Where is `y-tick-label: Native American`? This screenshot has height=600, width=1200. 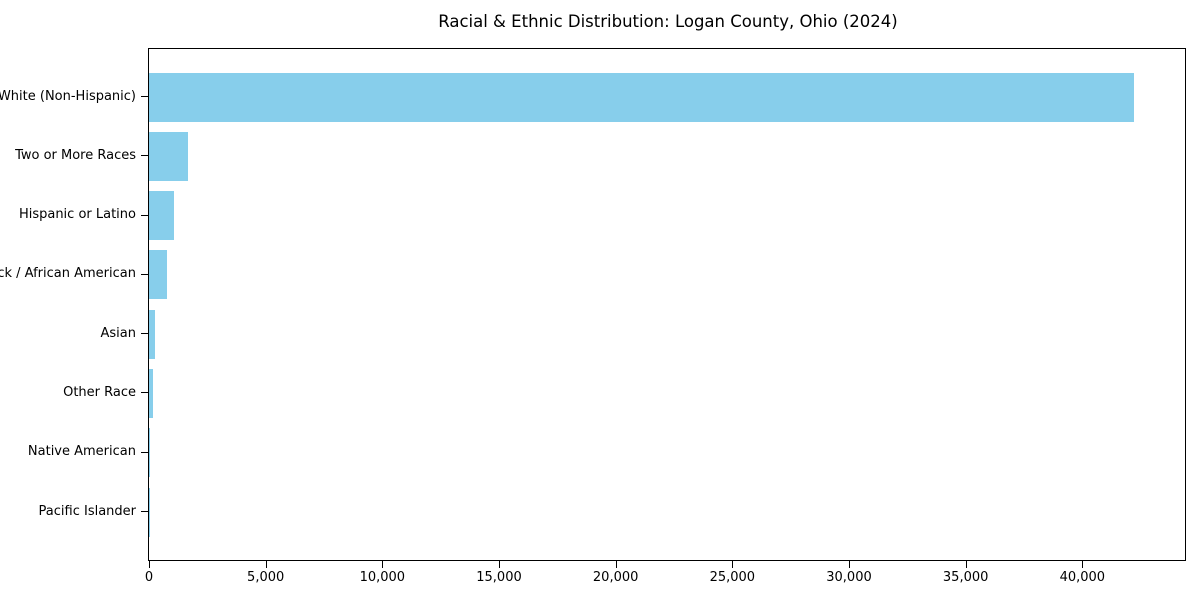
y-tick-label: Native American is located at coordinates (81, 452).